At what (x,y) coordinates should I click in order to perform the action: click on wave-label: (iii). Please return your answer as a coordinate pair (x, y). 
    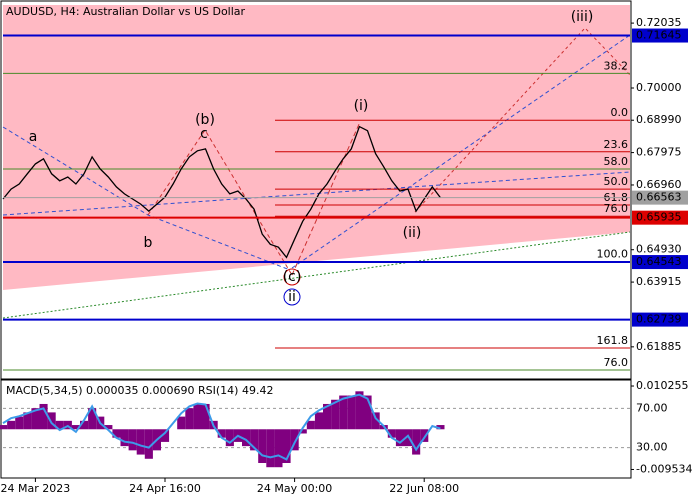
    Looking at the image, I should click on (582, 17).